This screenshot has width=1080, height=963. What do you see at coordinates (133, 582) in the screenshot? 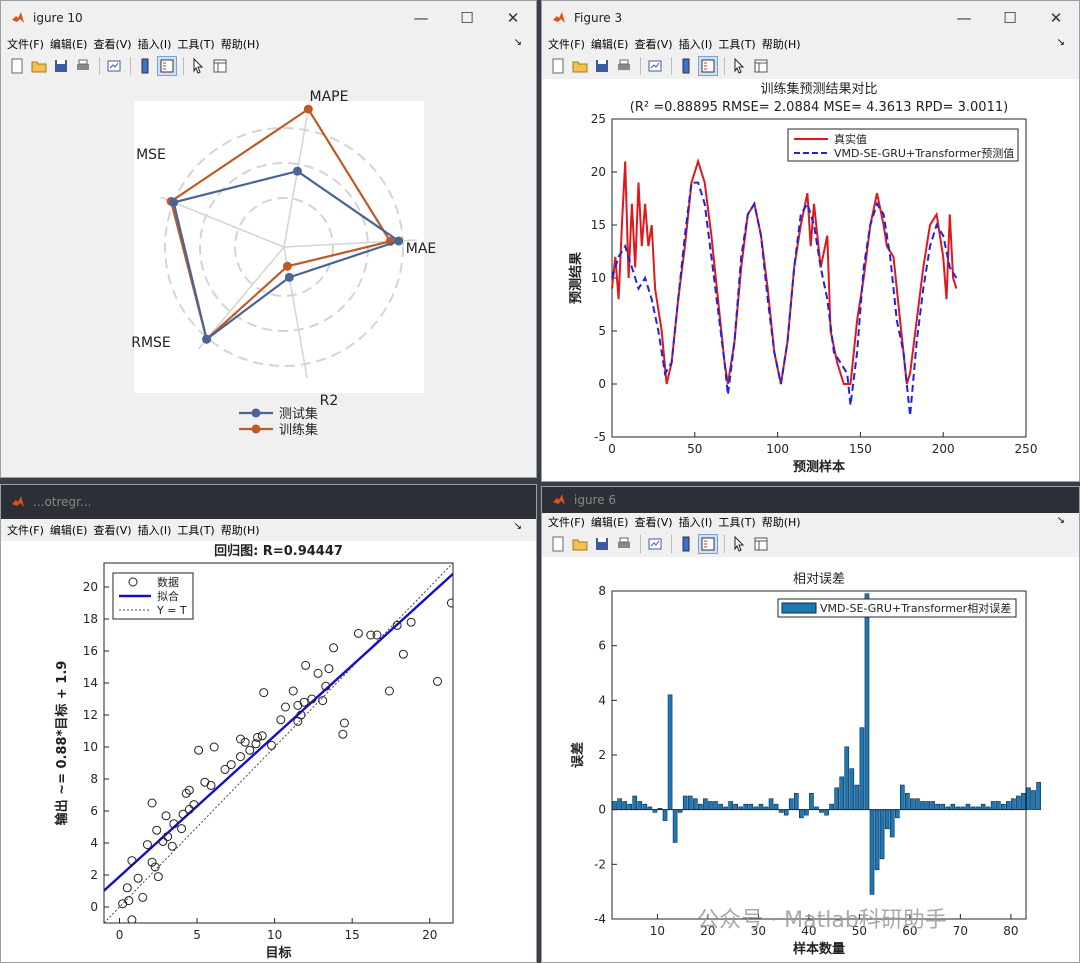
I see `legend-marker` at bounding box center [133, 582].